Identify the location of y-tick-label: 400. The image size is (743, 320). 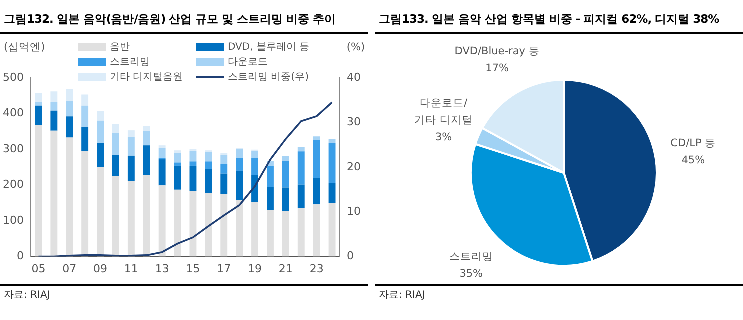
(13, 113).